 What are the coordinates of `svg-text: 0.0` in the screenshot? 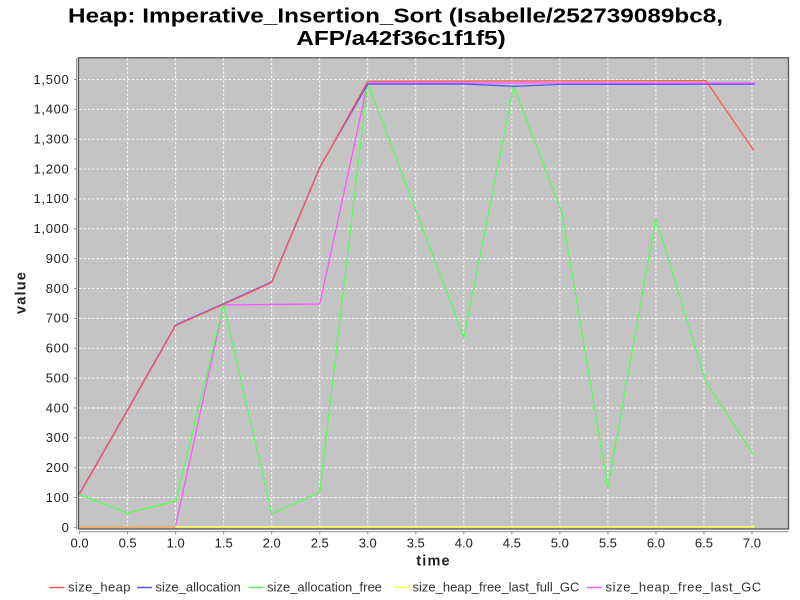 It's located at (80, 543).